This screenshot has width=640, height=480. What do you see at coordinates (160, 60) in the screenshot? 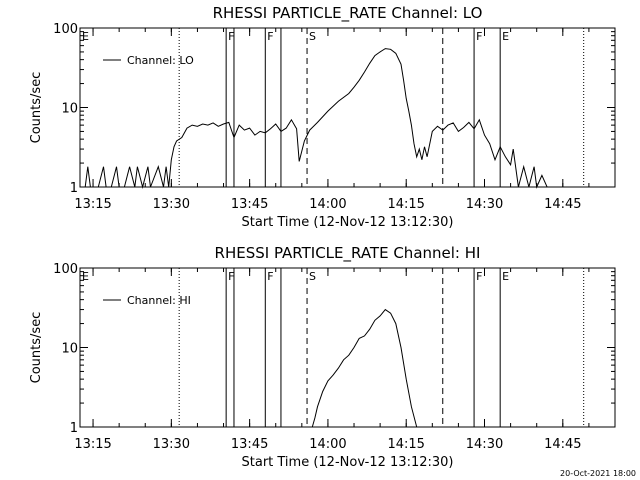
I see `legend-label: Channel: LO` at bounding box center [160, 60].